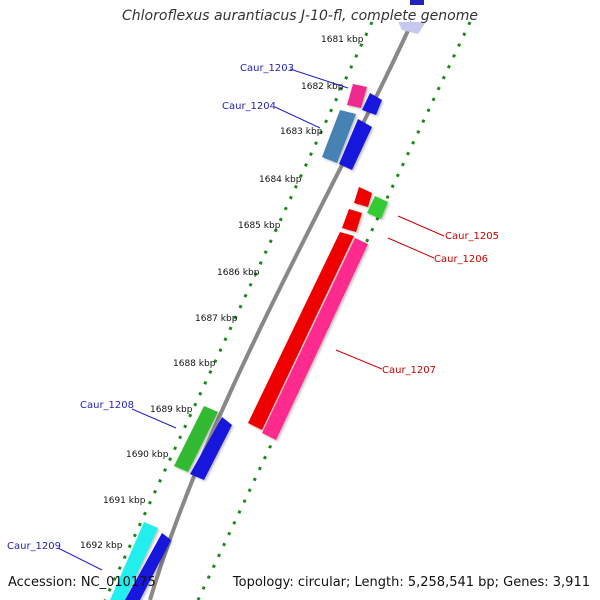  I want to click on tick-label: 1686 kbp, so click(238, 273).